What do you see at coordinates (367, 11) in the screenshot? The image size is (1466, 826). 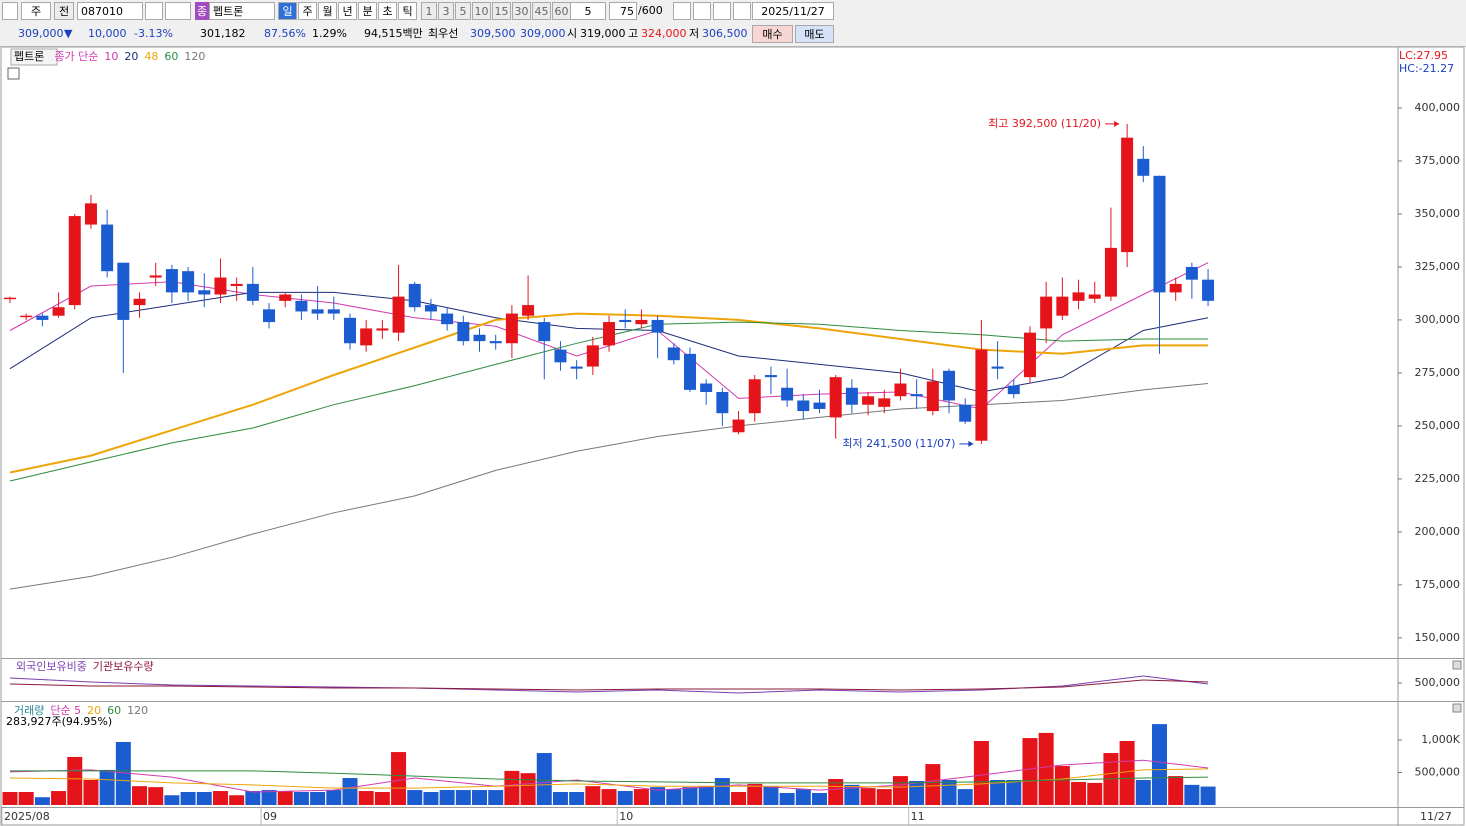 I see `unit-button: 분` at bounding box center [367, 11].